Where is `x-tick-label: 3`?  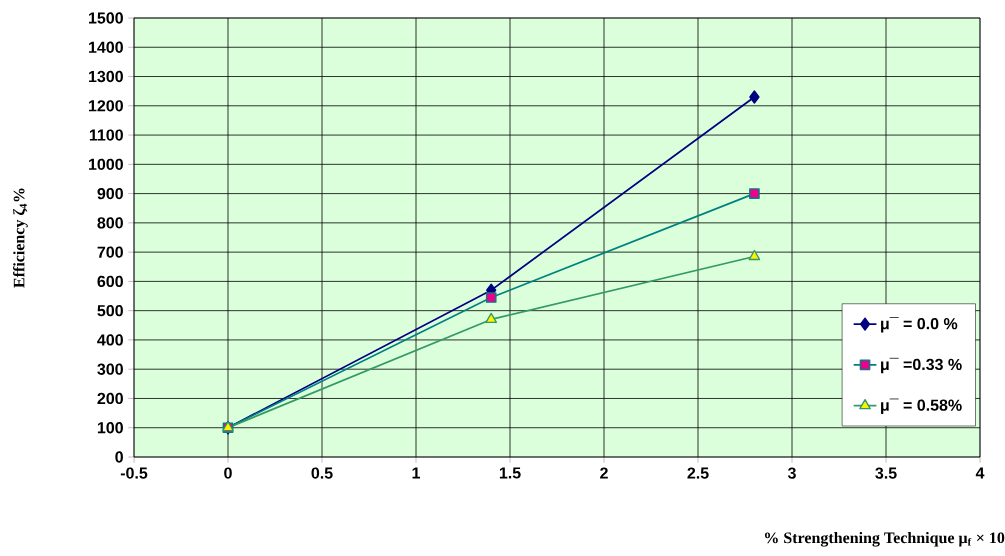 x-tick-label: 3 is located at coordinates (791, 473).